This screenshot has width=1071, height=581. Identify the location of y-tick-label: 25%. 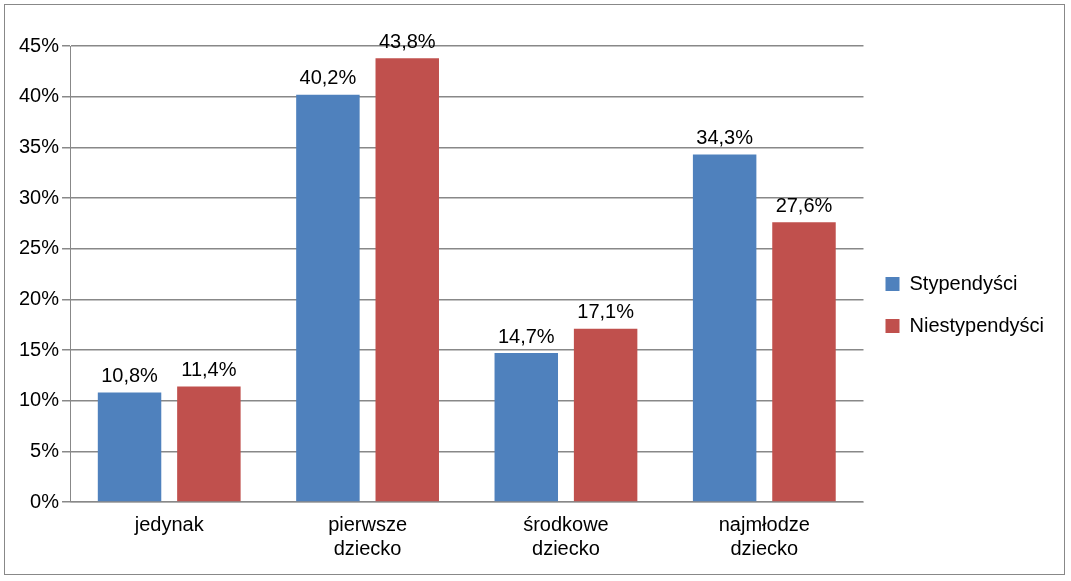
(39, 247).